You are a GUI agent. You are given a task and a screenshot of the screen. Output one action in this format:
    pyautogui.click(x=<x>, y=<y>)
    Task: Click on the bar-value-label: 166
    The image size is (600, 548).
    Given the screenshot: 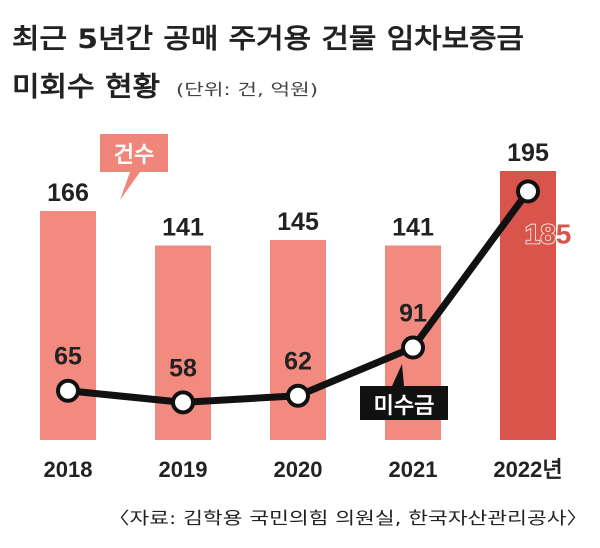 What is the action you would take?
    pyautogui.click(x=68, y=193)
    